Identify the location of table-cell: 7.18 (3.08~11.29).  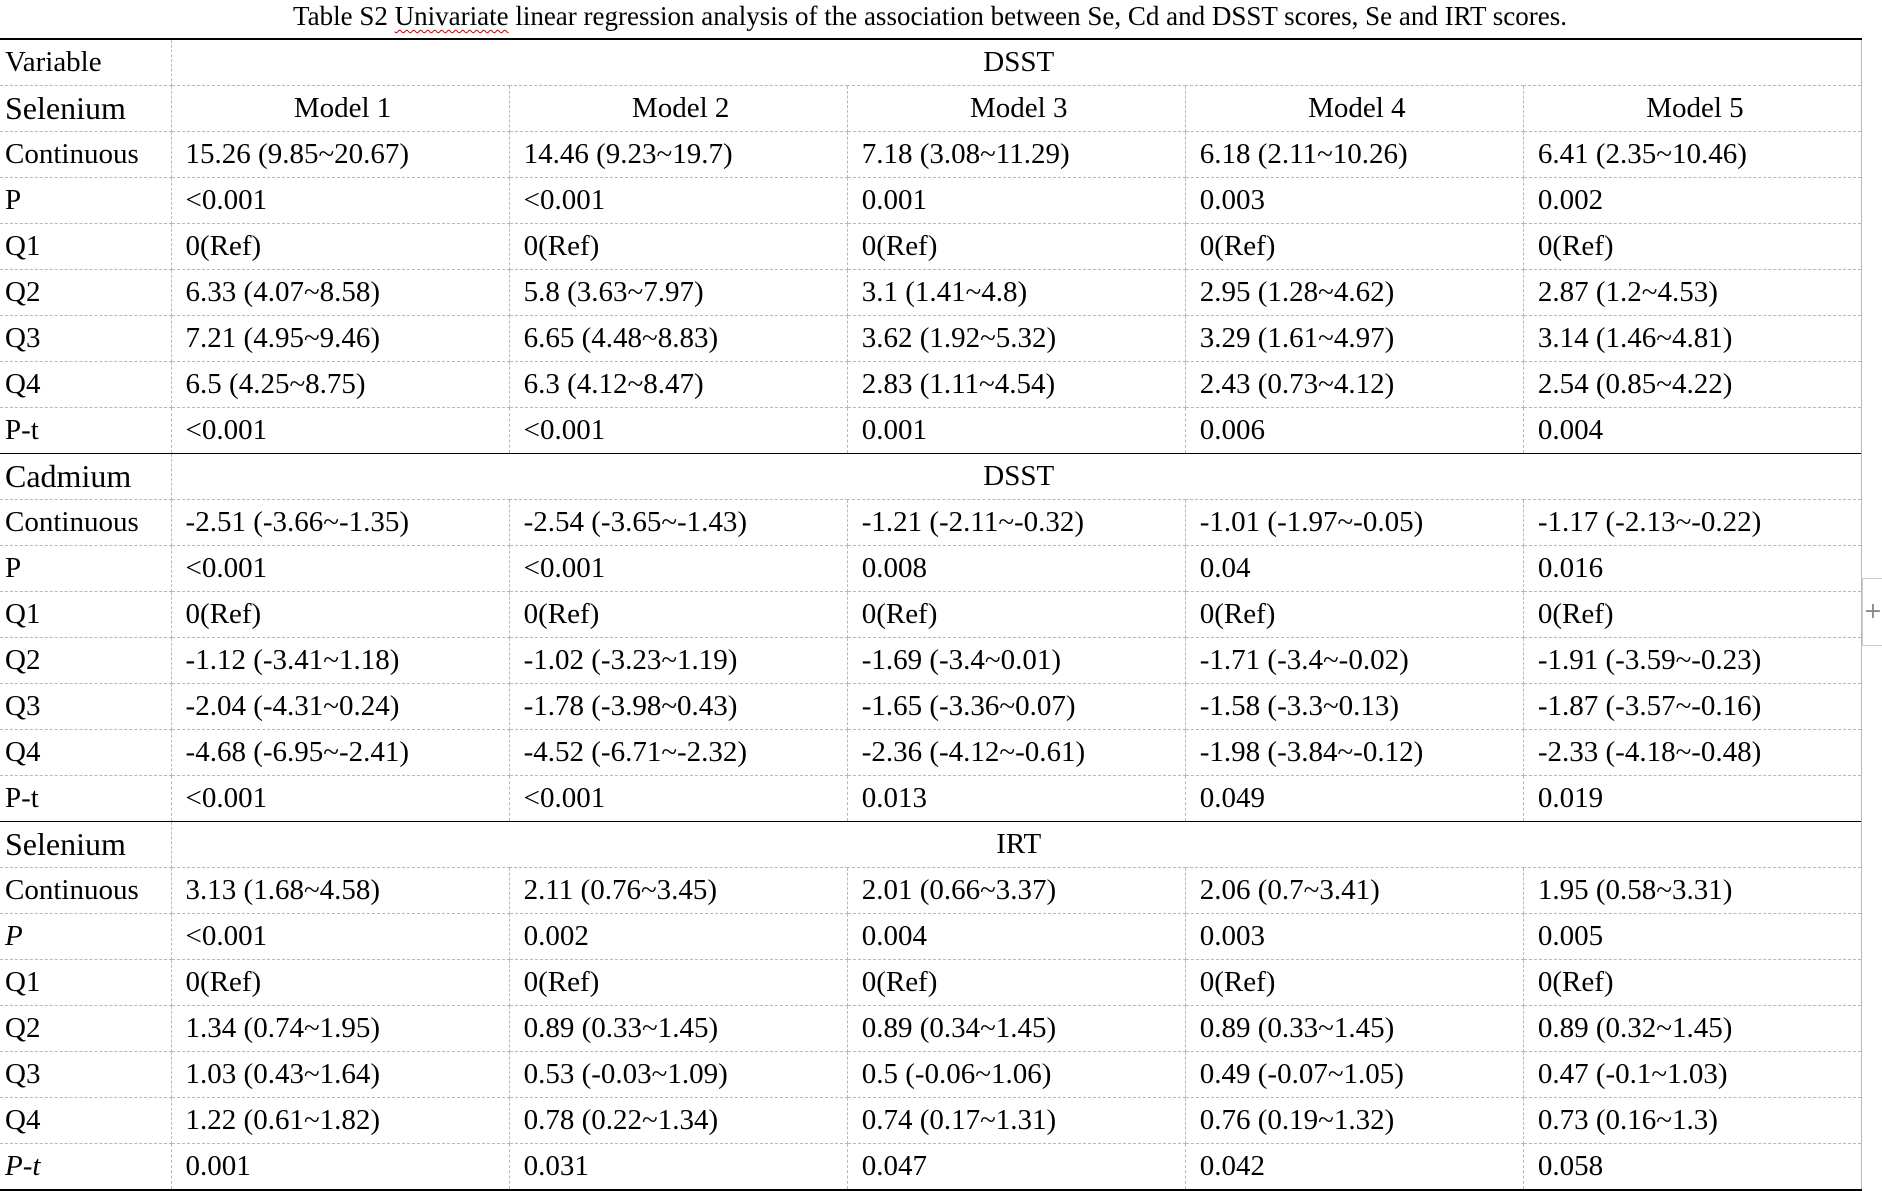
(1016, 154).